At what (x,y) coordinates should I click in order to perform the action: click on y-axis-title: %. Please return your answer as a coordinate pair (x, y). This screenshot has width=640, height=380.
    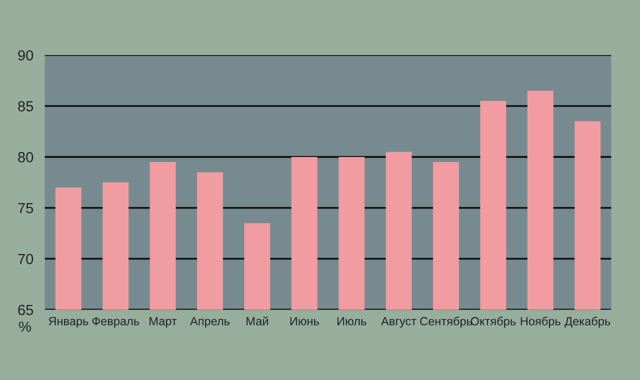
    Looking at the image, I should click on (25, 327).